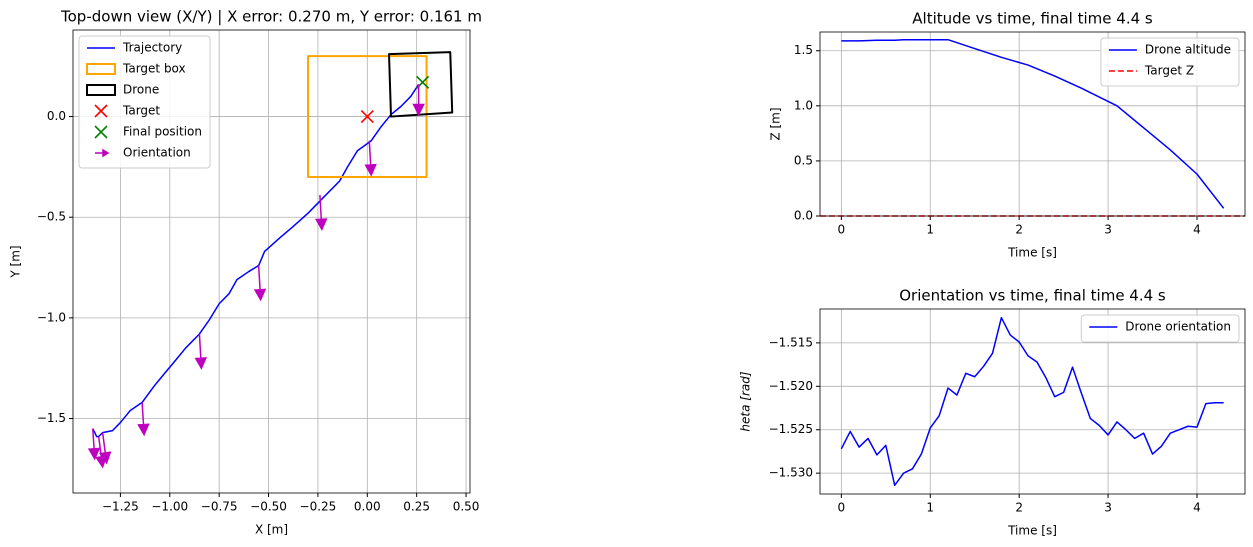 The image size is (1253, 547). I want to click on x-tick-label: −0.75, so click(219, 507).